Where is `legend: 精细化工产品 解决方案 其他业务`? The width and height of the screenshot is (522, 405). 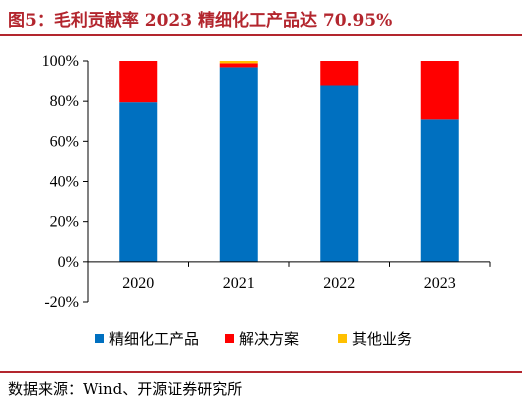
legend: 精细化工产品 解决方案 其他业务 is located at coordinates (253, 339).